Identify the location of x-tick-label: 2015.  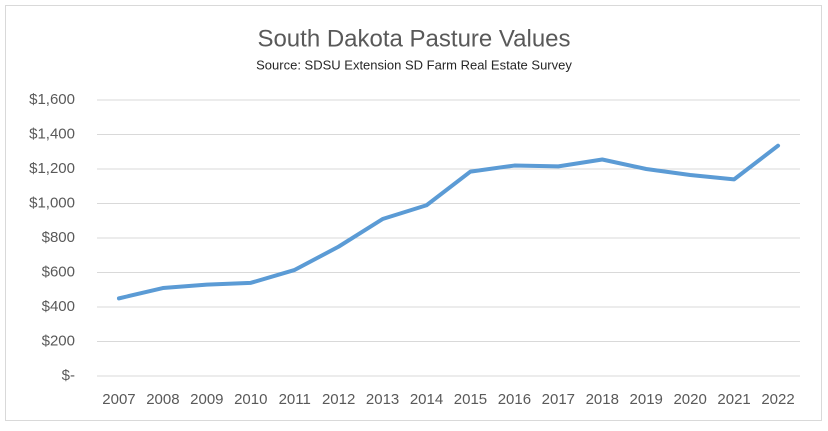
(470, 399).